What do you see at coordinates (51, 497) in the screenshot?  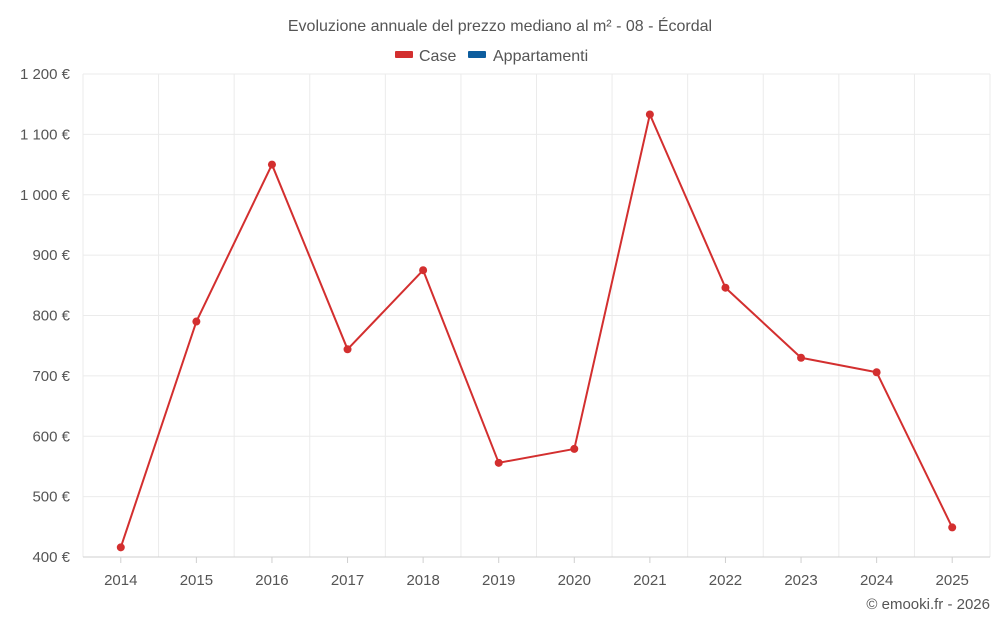 I see `y-tick-label: 500 €` at bounding box center [51, 497].